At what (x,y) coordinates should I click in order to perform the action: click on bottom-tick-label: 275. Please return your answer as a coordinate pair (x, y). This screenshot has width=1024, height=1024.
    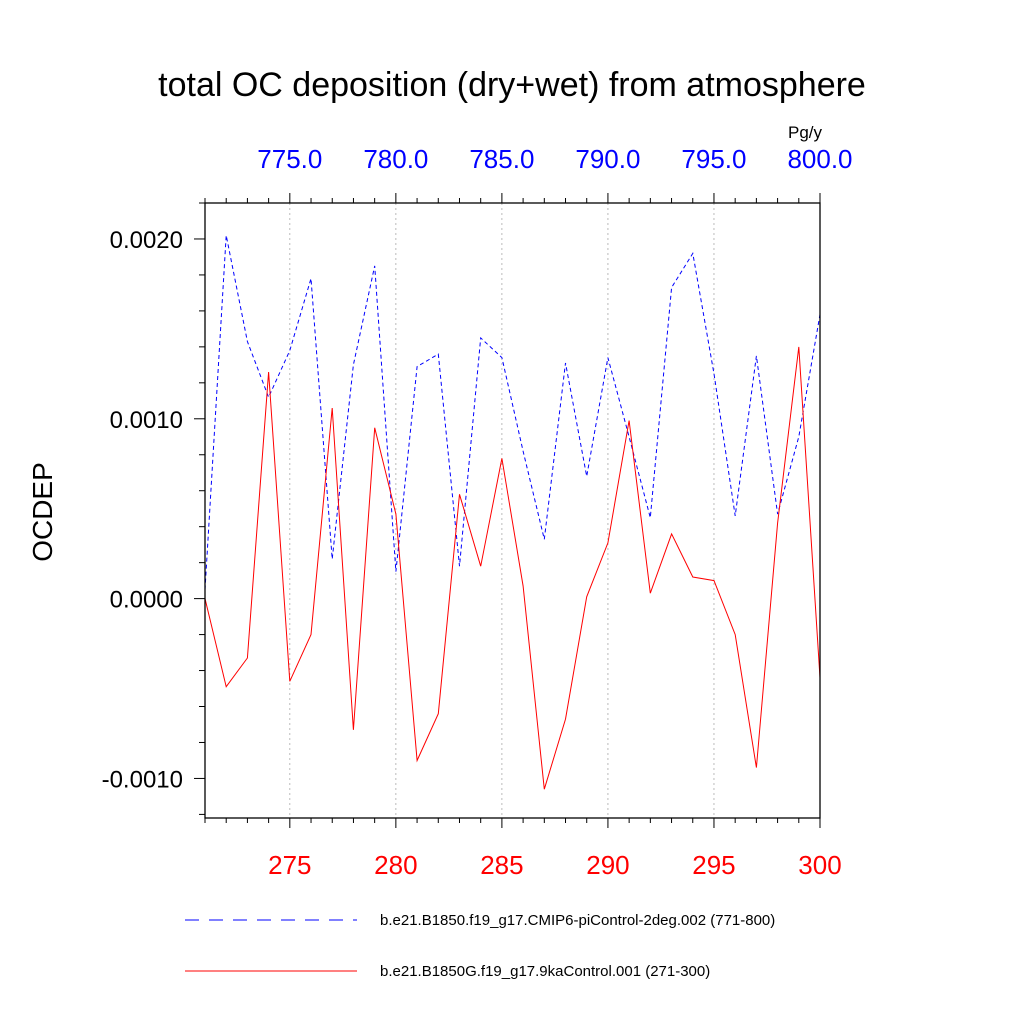
    Looking at the image, I should click on (289, 865).